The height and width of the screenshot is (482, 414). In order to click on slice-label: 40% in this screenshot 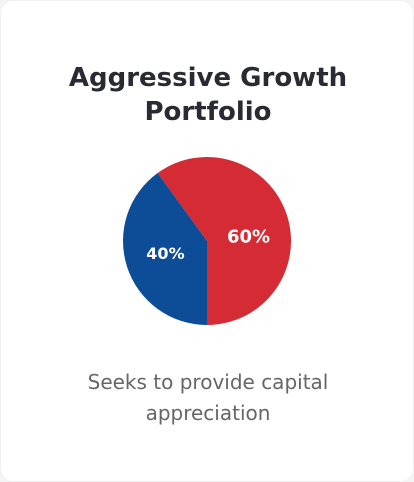, I will do `click(165, 253)`.